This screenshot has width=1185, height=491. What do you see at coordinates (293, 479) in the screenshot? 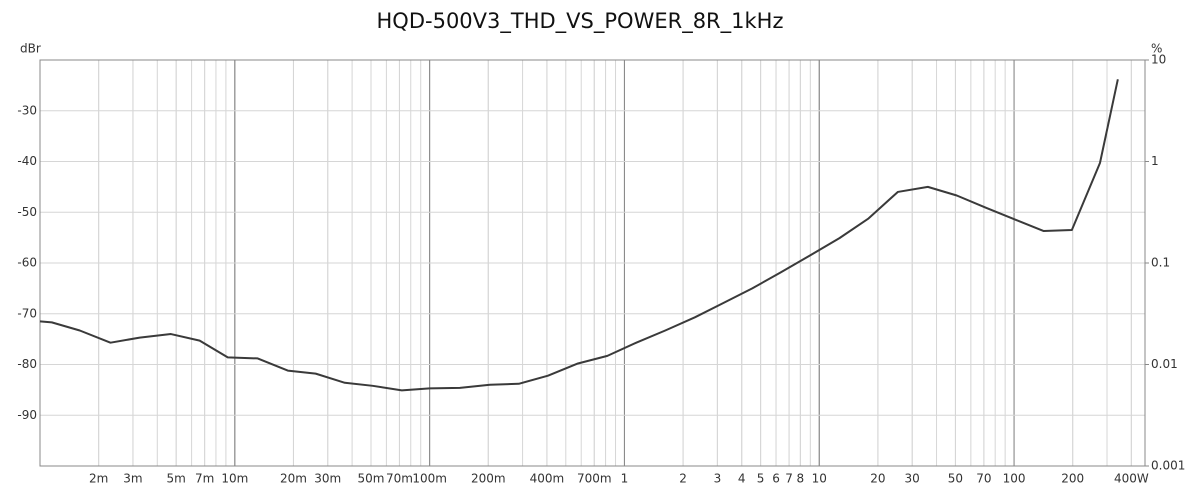
I see `x-tick-label: 20m` at bounding box center [293, 479].